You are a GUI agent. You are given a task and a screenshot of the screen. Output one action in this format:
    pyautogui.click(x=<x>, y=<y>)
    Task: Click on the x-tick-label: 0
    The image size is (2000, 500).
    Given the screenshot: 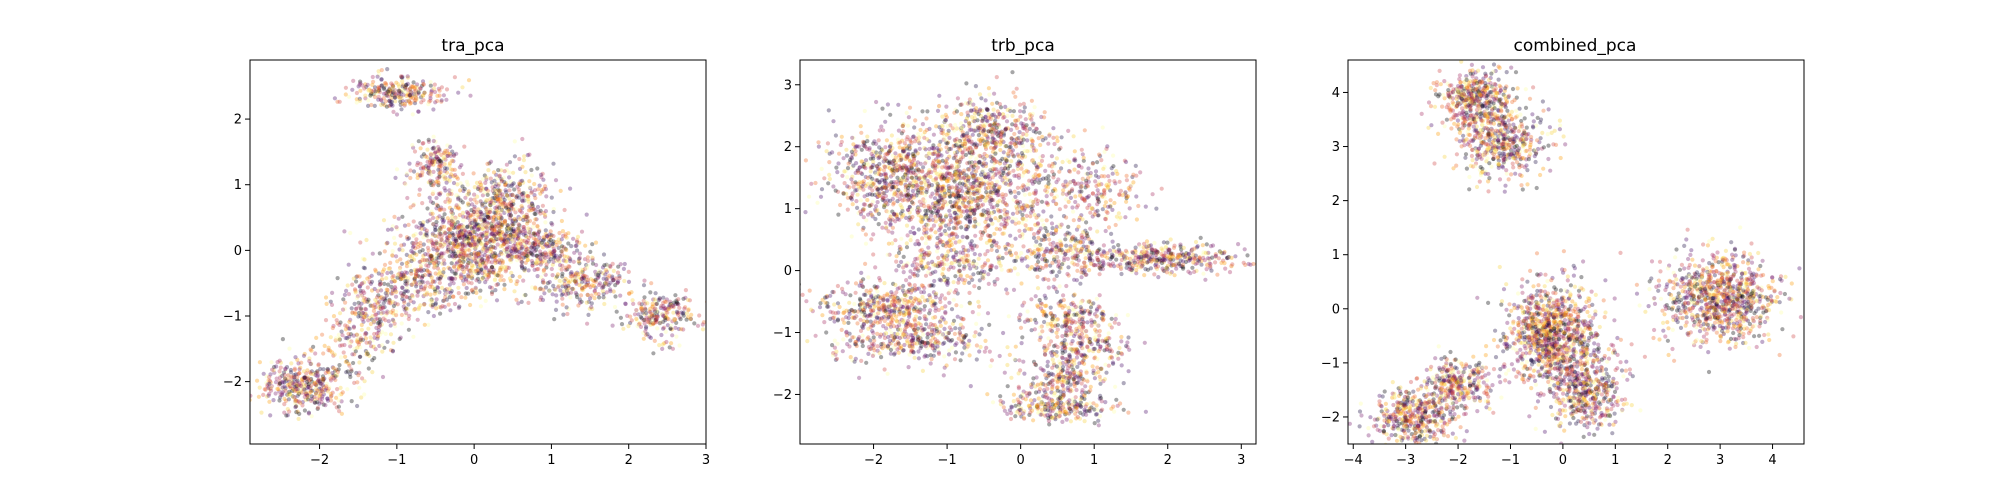 What is the action you would take?
    pyautogui.click(x=474, y=460)
    